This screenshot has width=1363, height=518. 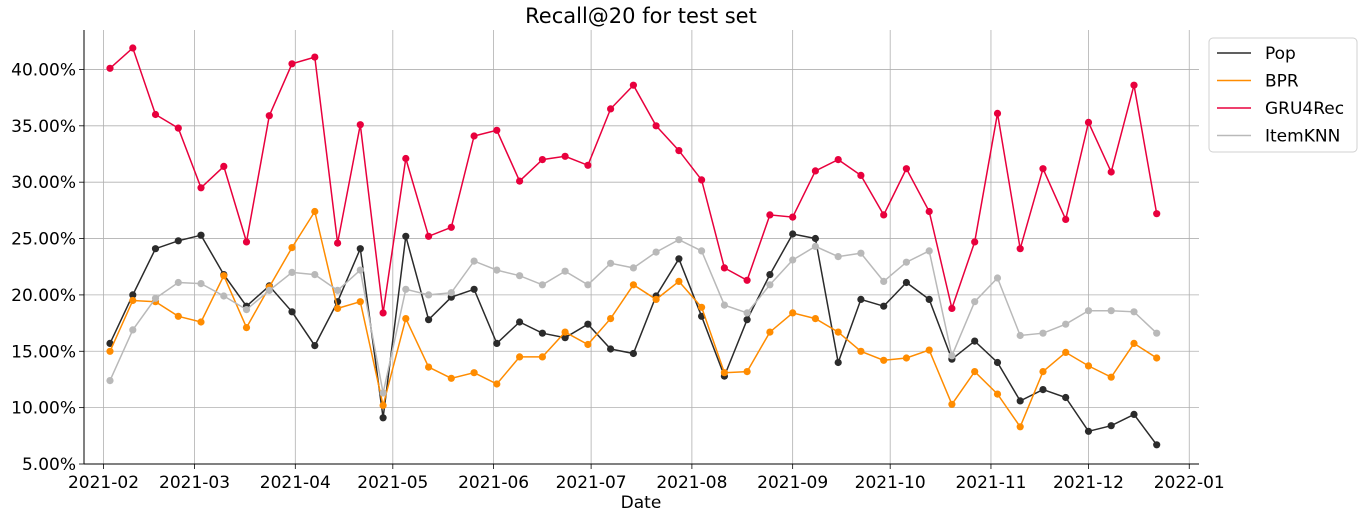 I want to click on x-tick-label: 2022-01, so click(x=1189, y=483).